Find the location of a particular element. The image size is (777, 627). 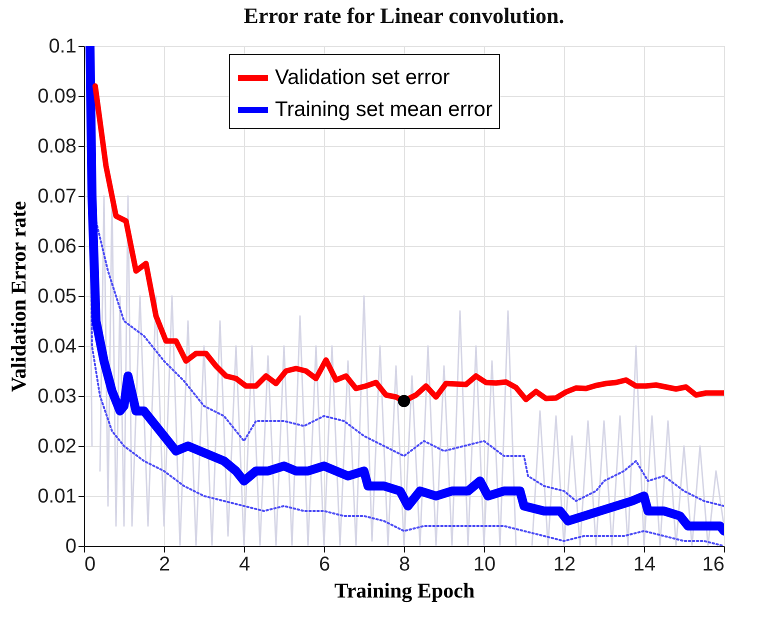

legend-label: Validation set error is located at coordinates (362, 77).